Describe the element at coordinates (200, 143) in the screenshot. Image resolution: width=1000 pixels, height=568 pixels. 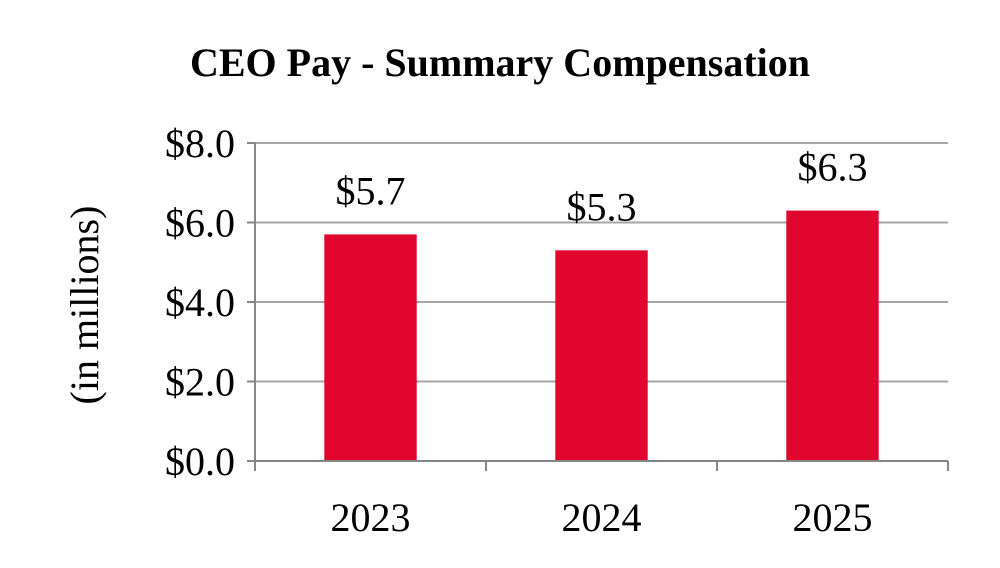
I see `y-tick-label: $8.0` at that location.